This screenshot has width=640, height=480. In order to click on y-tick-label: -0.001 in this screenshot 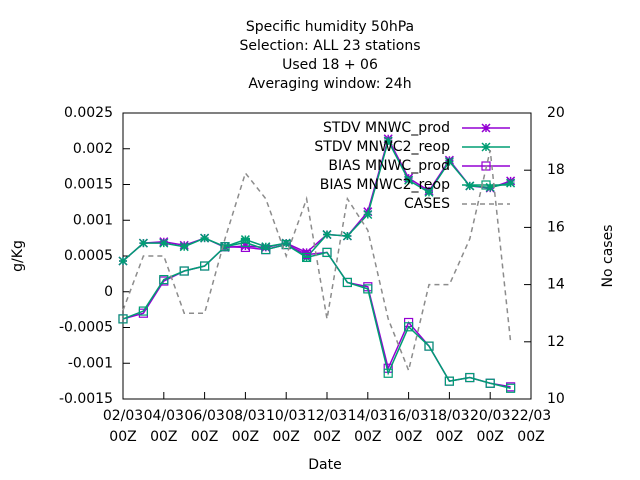, I will do `click(90, 363)`.